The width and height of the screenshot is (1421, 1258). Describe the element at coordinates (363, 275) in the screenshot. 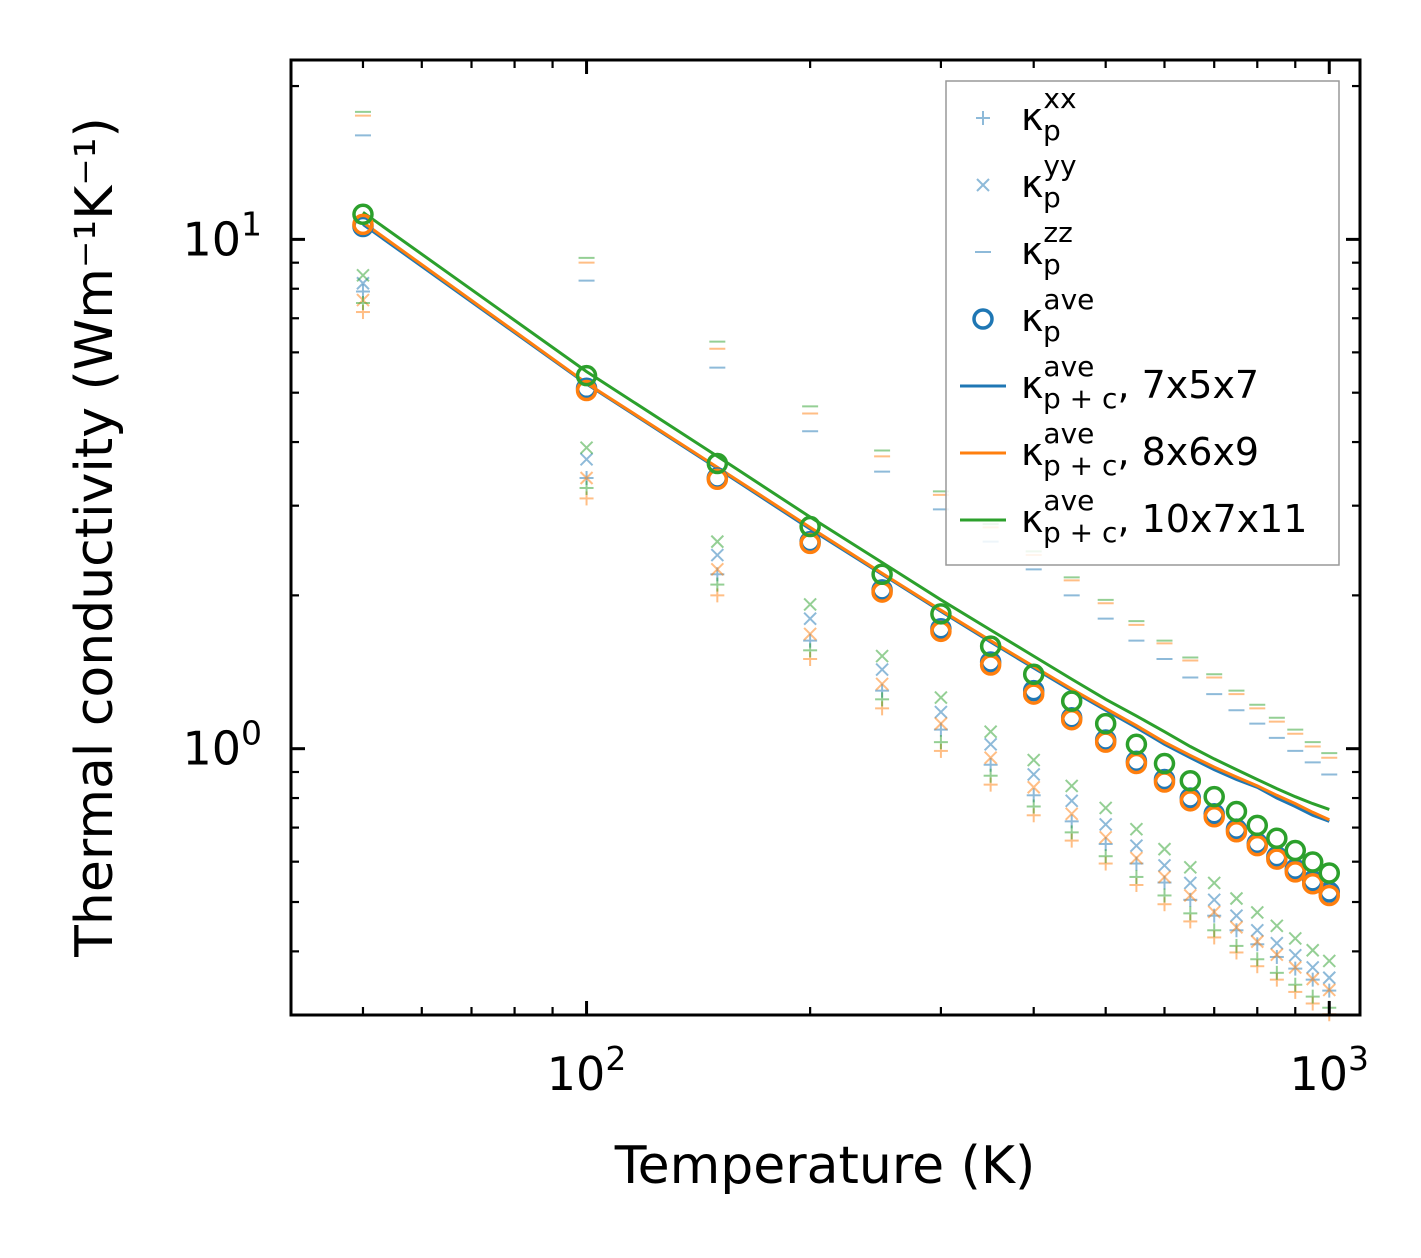

I see `marker-kappa-p-yy-10x7x11-T50` at that location.